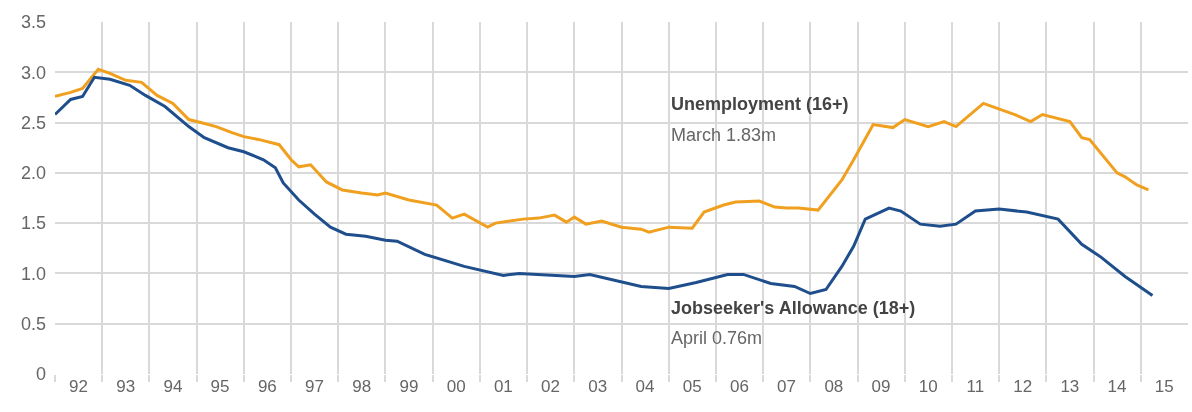  What do you see at coordinates (33, 273) in the screenshot?
I see `y-tick-label: 1.0` at bounding box center [33, 273].